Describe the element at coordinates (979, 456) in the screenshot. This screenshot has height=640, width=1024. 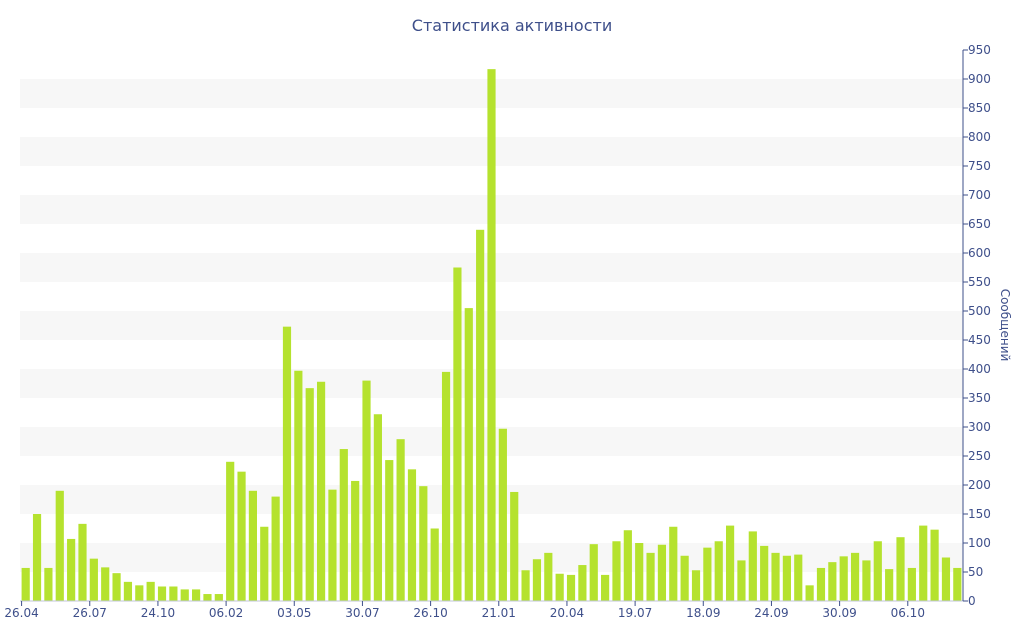
I see `y-tick-label: 250` at that location.